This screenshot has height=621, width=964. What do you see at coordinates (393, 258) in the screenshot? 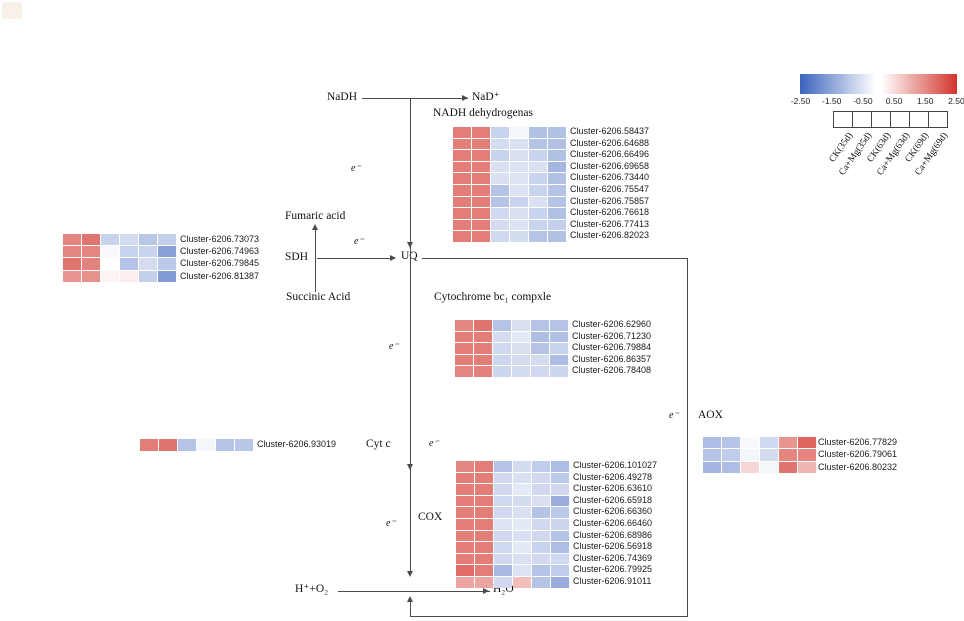
I see `arrowhead-uq` at bounding box center [393, 258].